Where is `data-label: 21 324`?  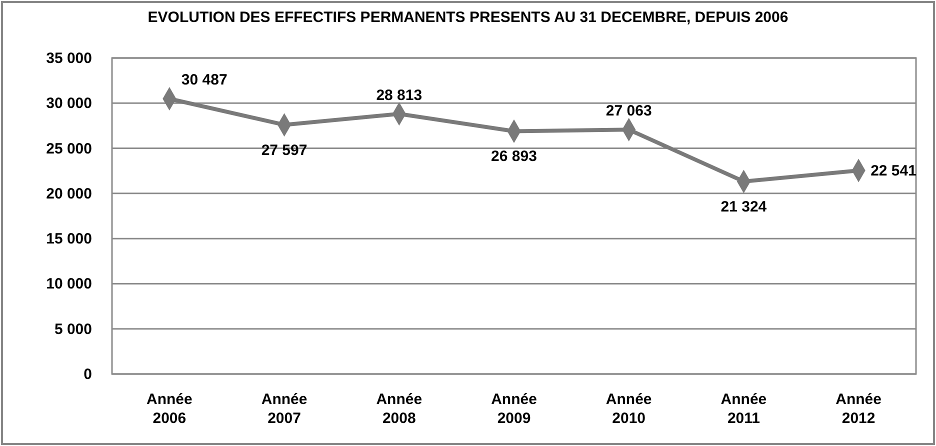 data-label: 21 324 is located at coordinates (744, 207).